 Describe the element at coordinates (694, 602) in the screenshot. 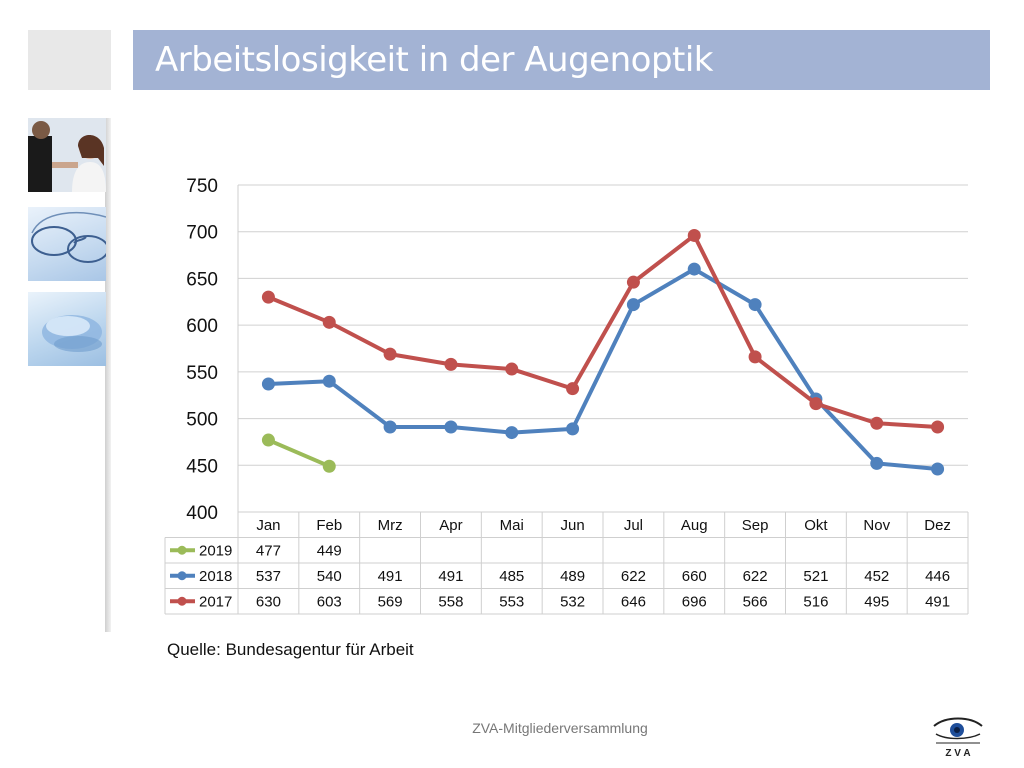

I see `table-value: 696` at that location.